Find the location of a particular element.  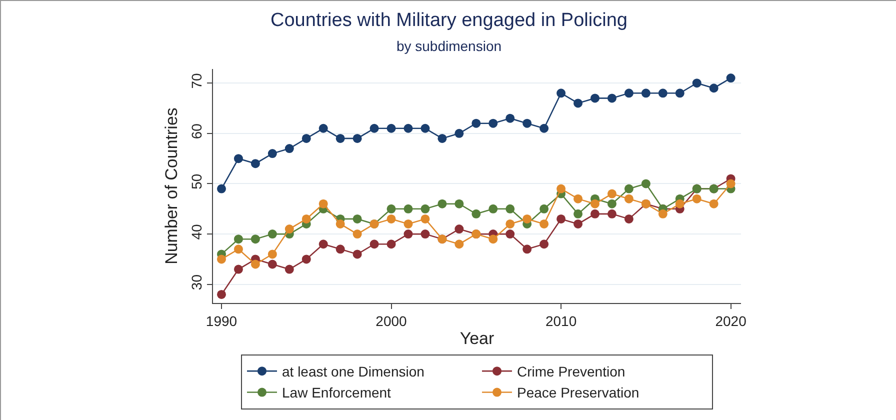

chart-subtitle: by subdimension is located at coordinates (449, 46).